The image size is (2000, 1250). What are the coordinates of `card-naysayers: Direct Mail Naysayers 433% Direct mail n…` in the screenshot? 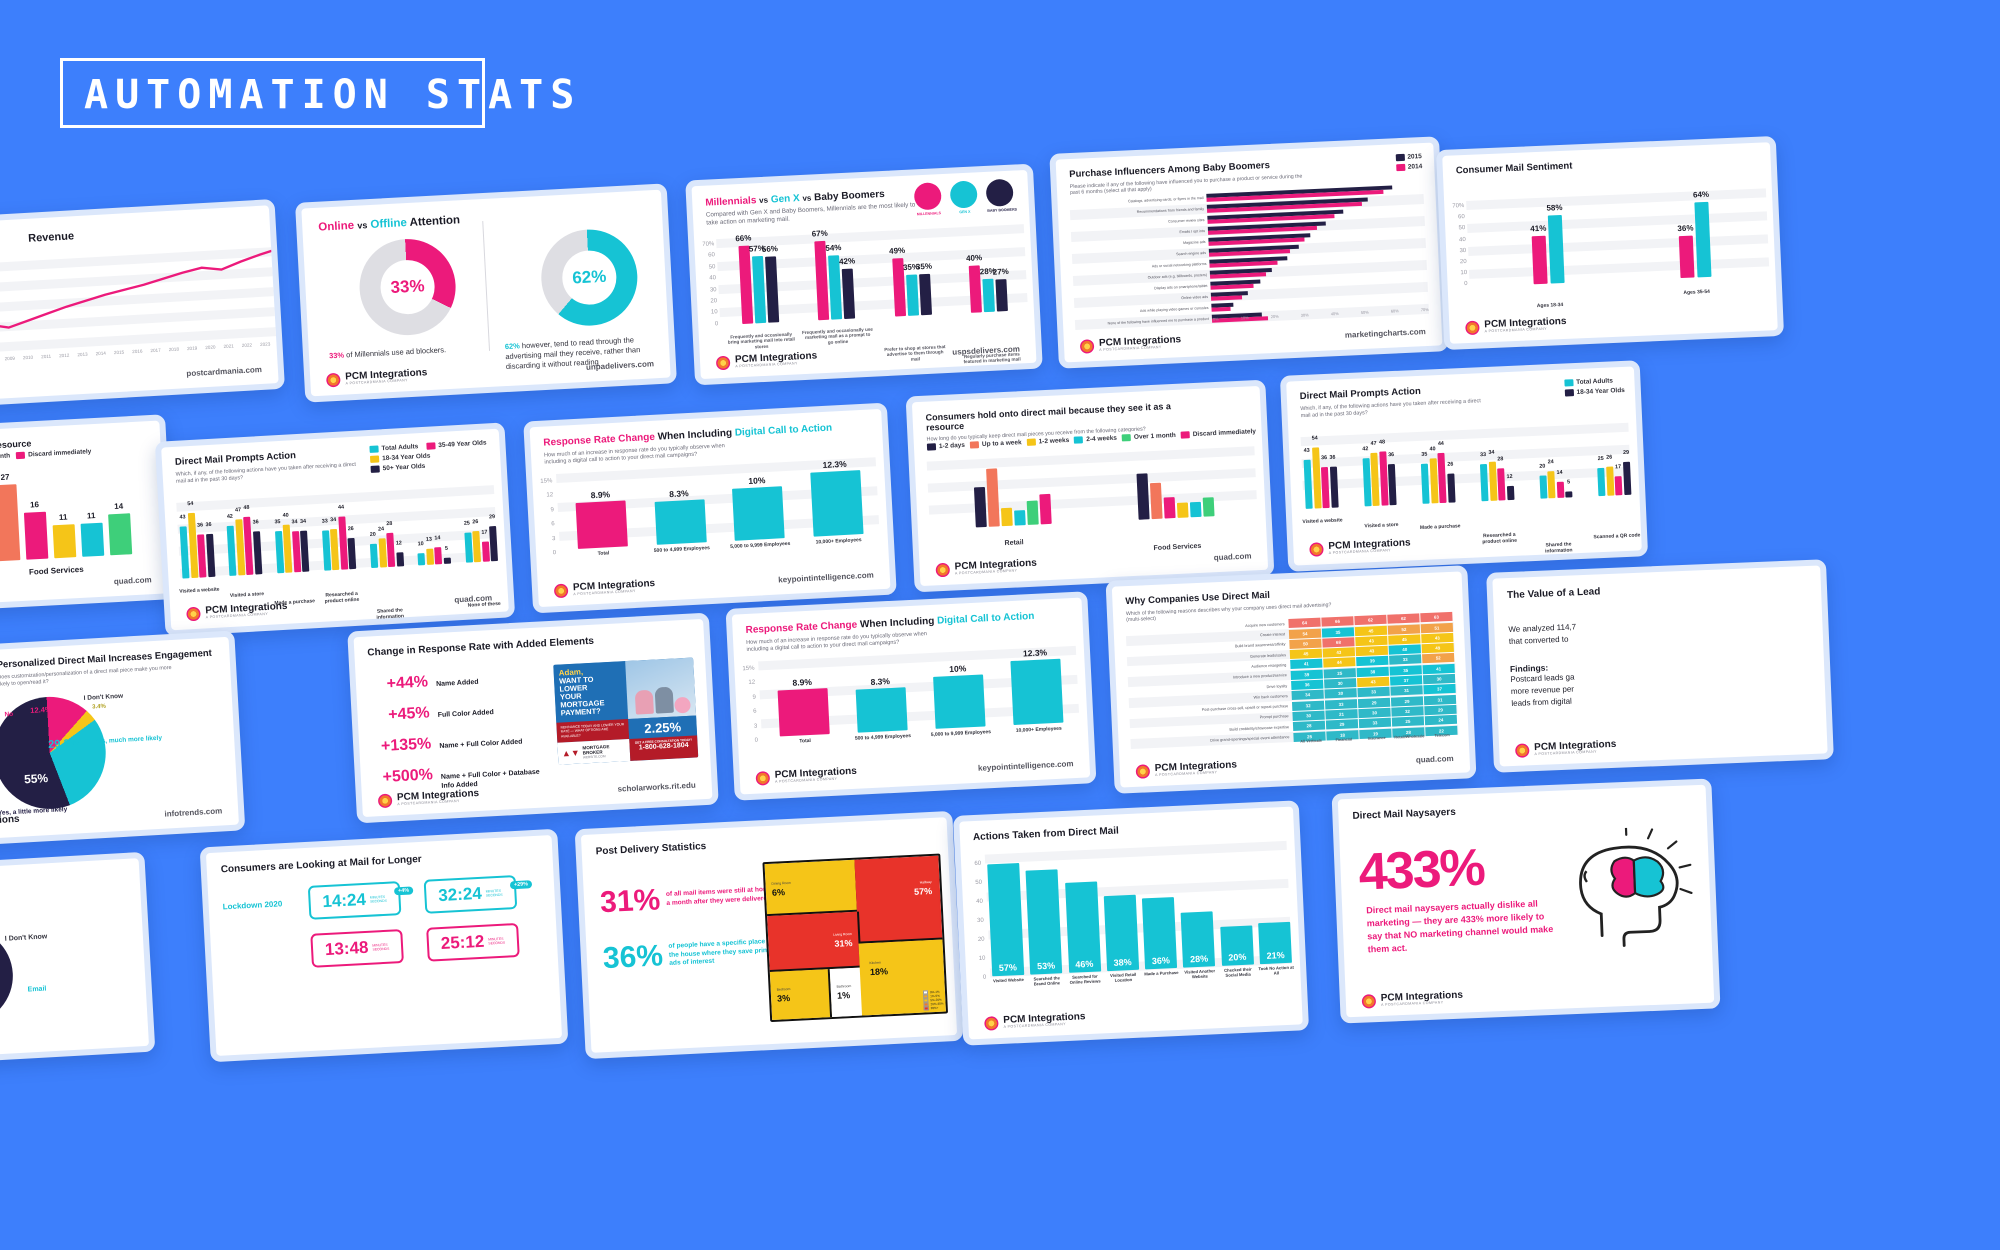 It's located at (1526, 901).